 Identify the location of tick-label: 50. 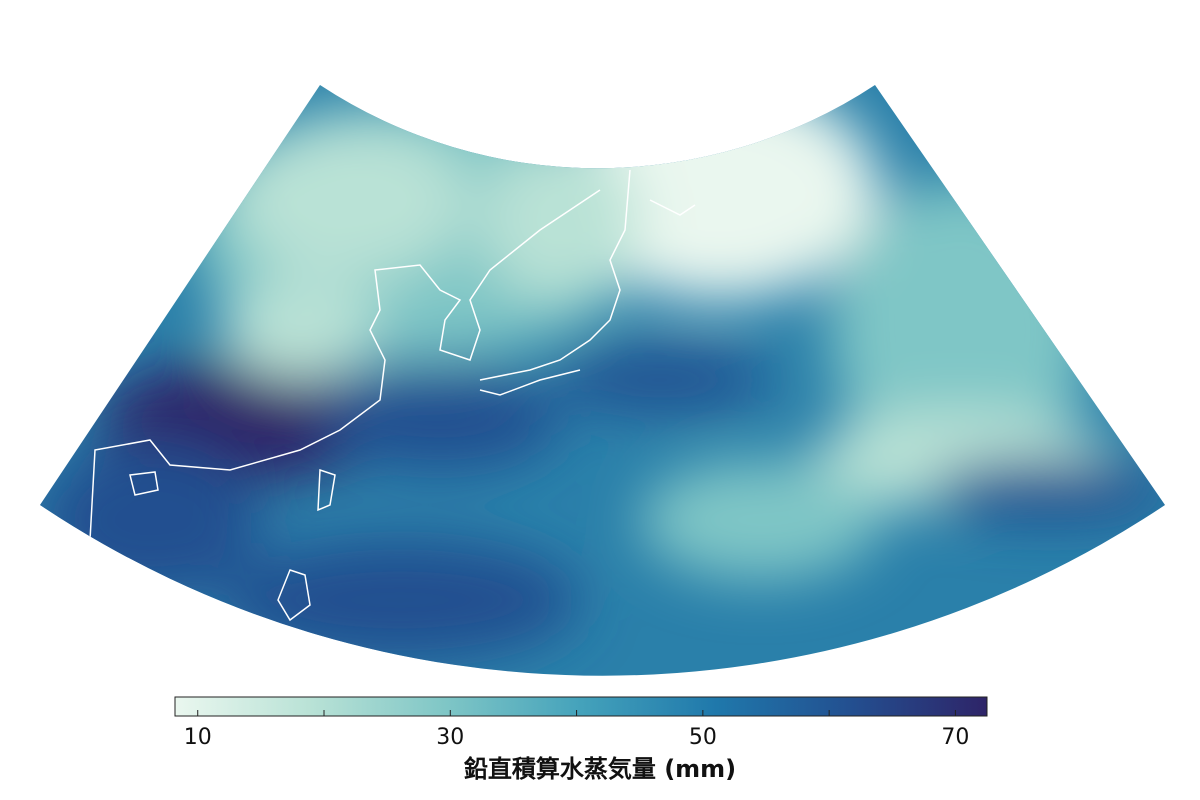
(703, 737).